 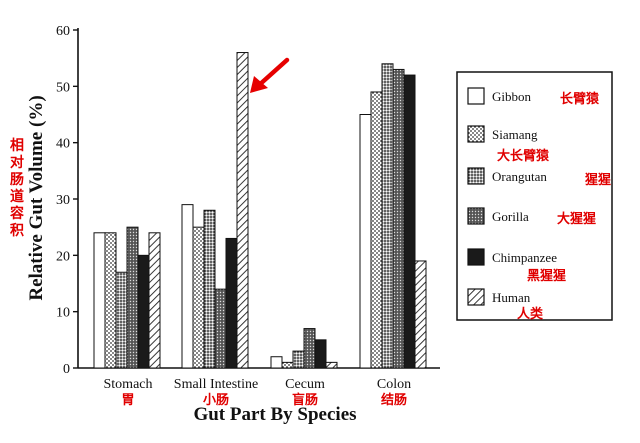 I want to click on legend-label: Orangutan, so click(x=519, y=176).